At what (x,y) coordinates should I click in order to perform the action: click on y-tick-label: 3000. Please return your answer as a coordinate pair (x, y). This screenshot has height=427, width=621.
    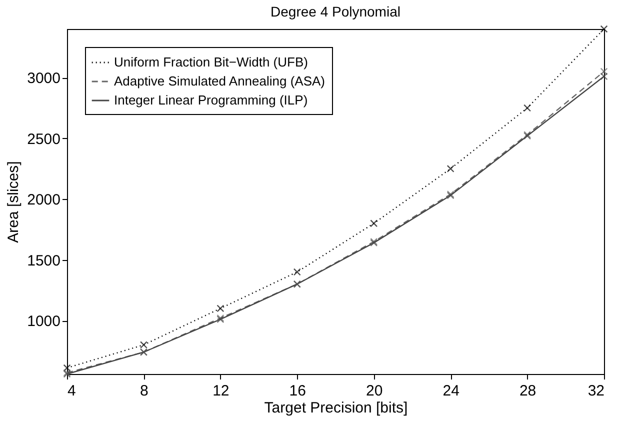
    Looking at the image, I should click on (43, 79).